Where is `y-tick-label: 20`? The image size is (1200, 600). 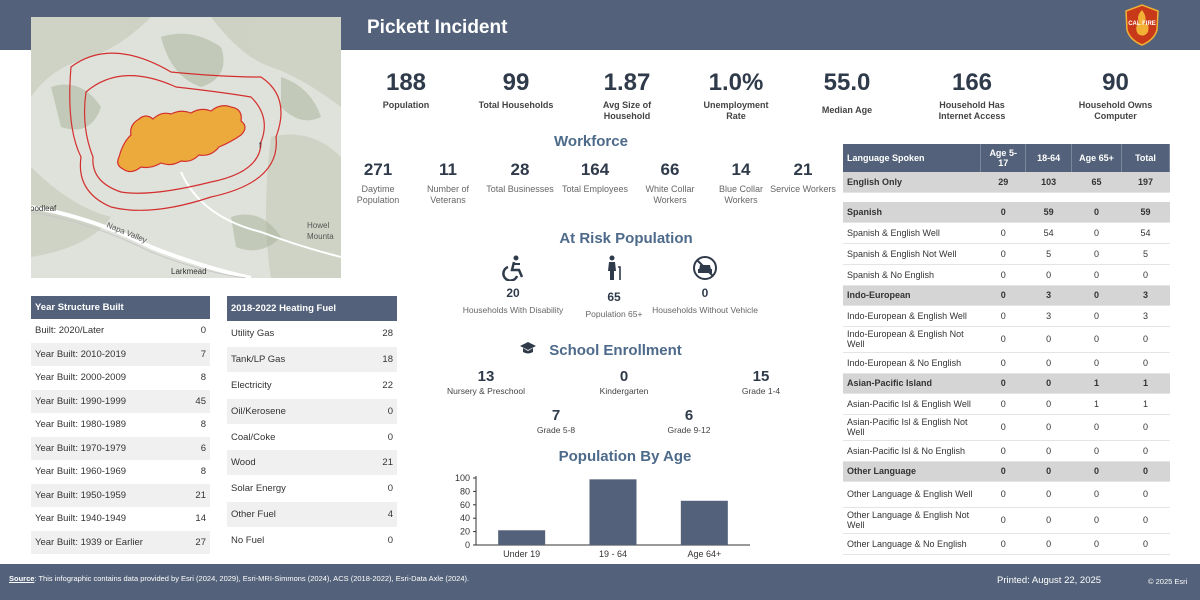
y-tick-label: 20 is located at coordinates (465, 532).